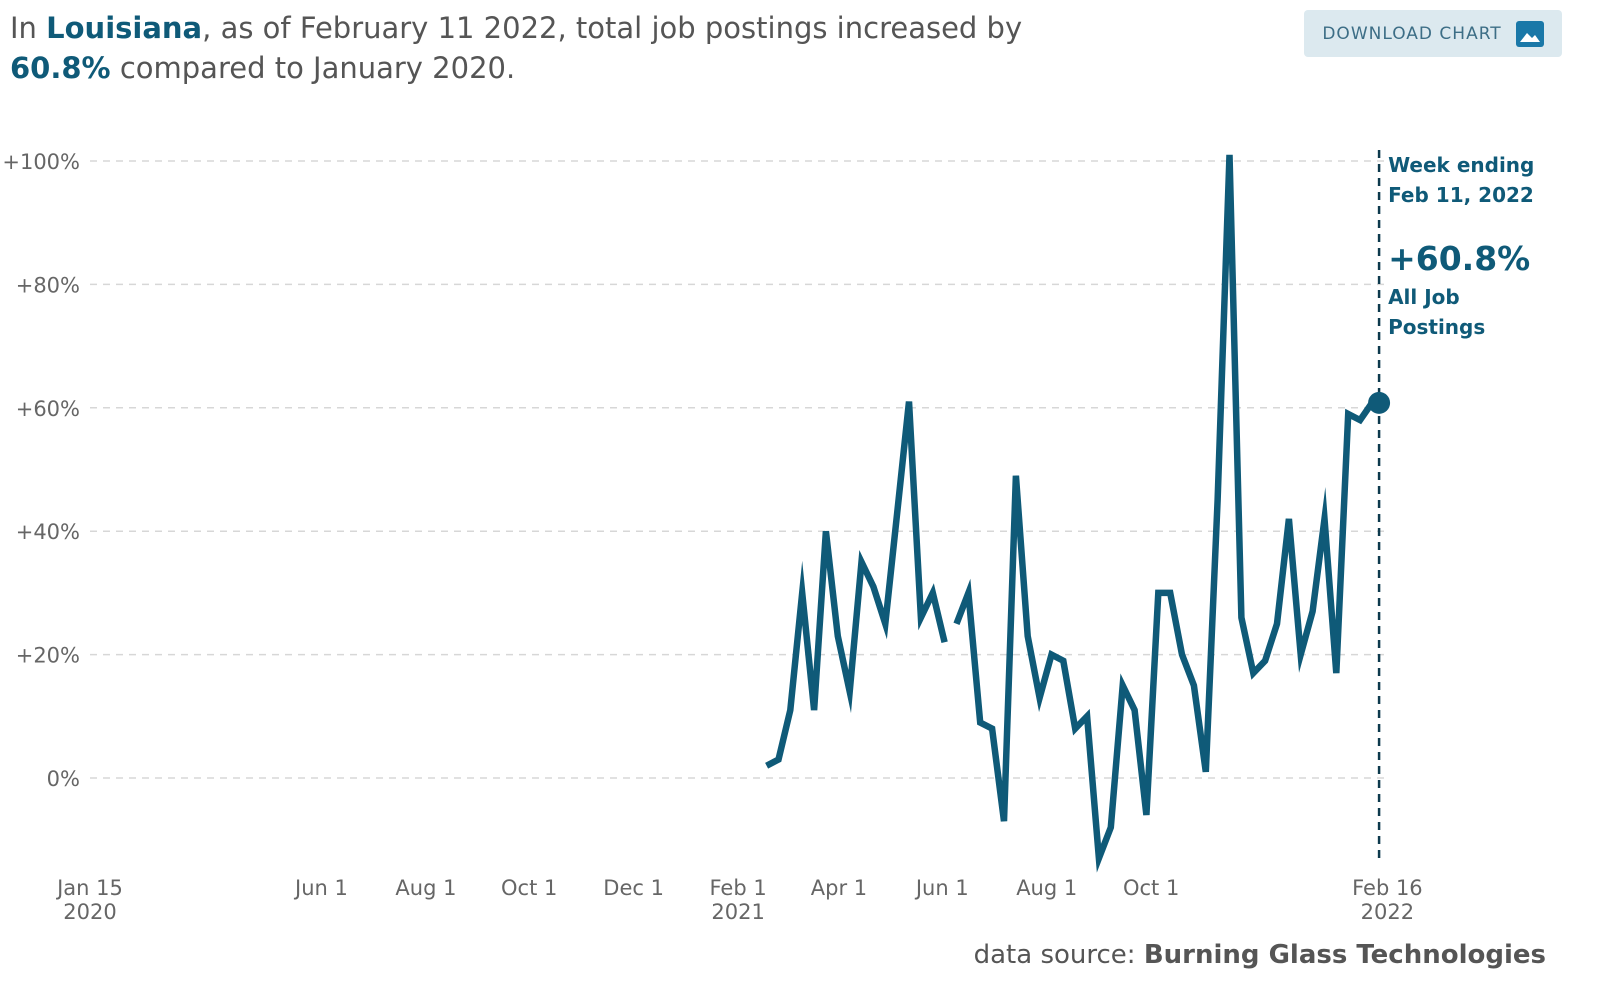 The width and height of the screenshot is (1614, 1004). What do you see at coordinates (1461, 165) in the screenshot?
I see `annotation-week-ending: Week ending` at bounding box center [1461, 165].